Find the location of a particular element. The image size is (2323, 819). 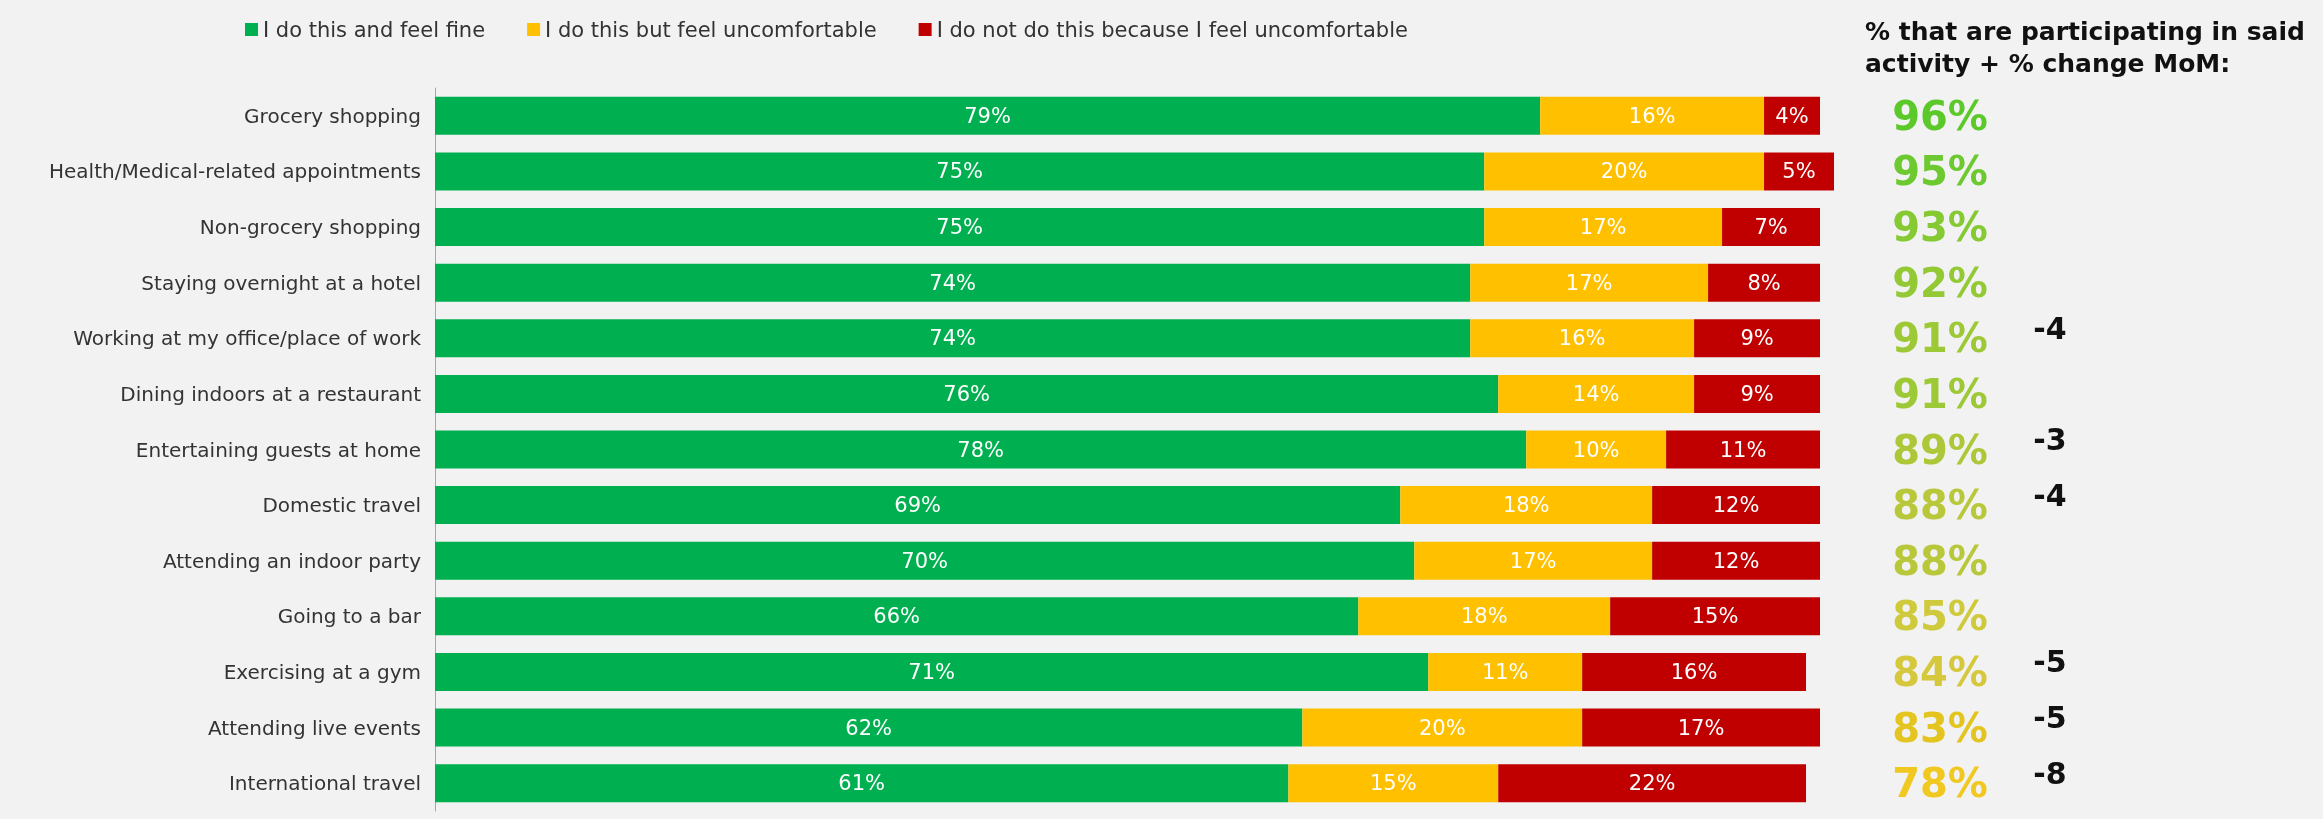

data-label: 5% is located at coordinates (1799, 171).